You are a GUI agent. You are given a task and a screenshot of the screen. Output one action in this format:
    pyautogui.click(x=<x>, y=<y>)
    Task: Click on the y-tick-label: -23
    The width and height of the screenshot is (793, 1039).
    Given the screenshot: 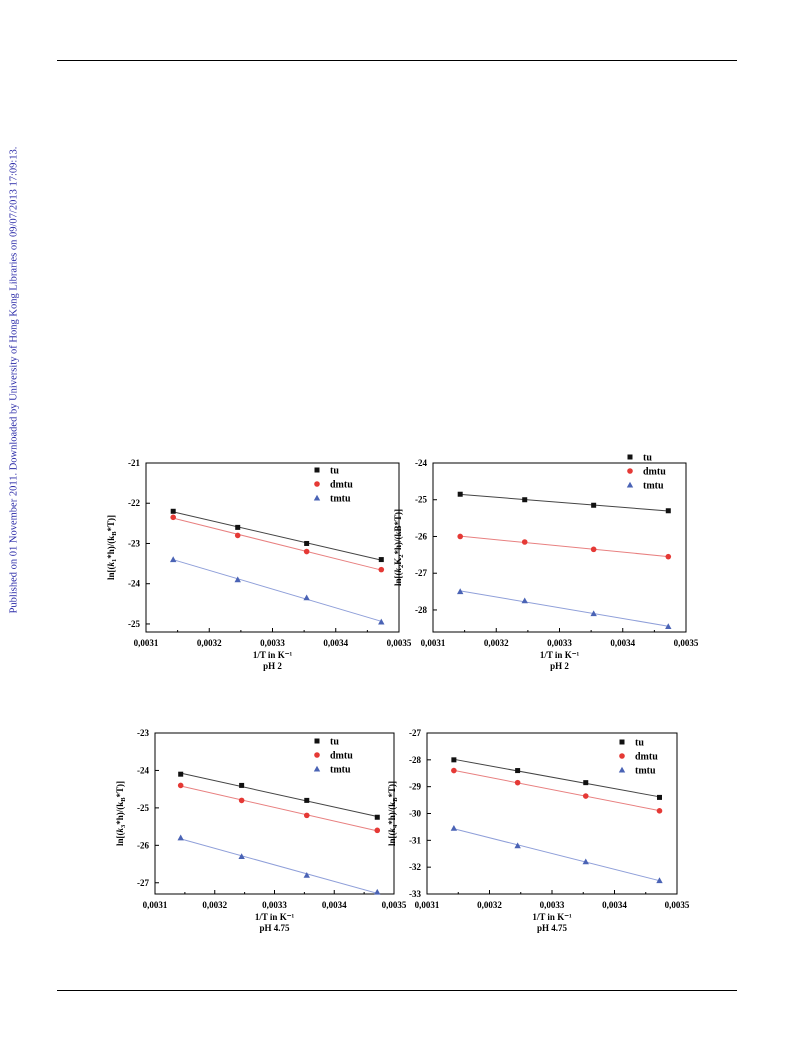 What is the action you would take?
    pyautogui.click(x=143, y=733)
    